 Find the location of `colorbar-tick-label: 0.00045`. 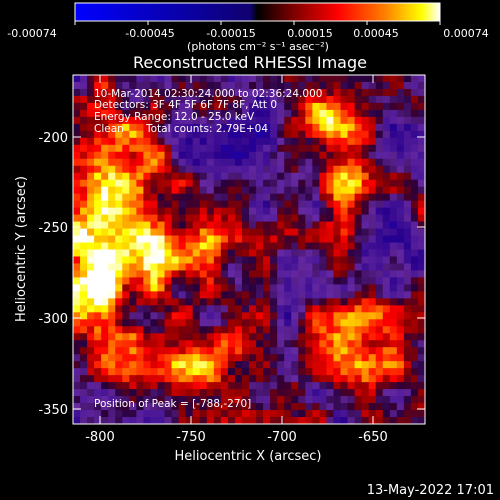

colorbar-tick-label: 0.00045 is located at coordinates (376, 33).